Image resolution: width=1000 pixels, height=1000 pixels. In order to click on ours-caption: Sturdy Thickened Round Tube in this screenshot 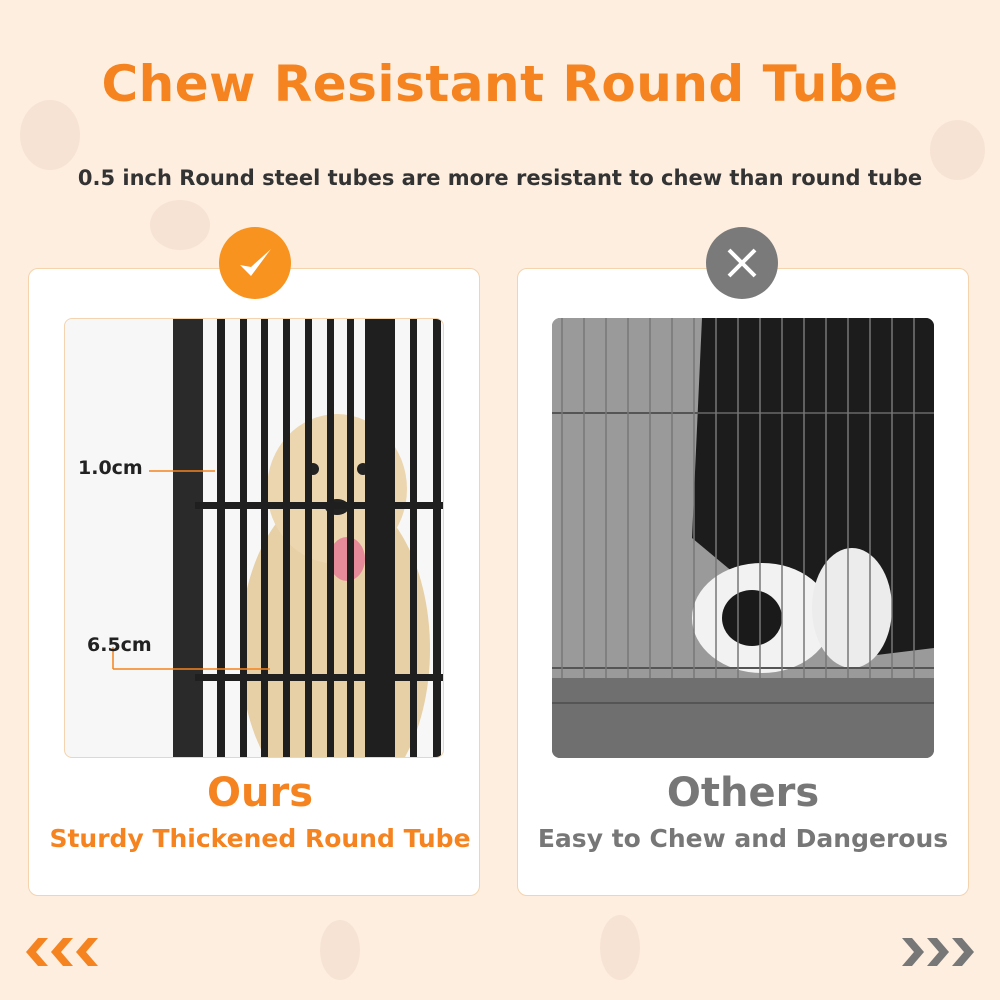, I will do `click(260, 838)`.